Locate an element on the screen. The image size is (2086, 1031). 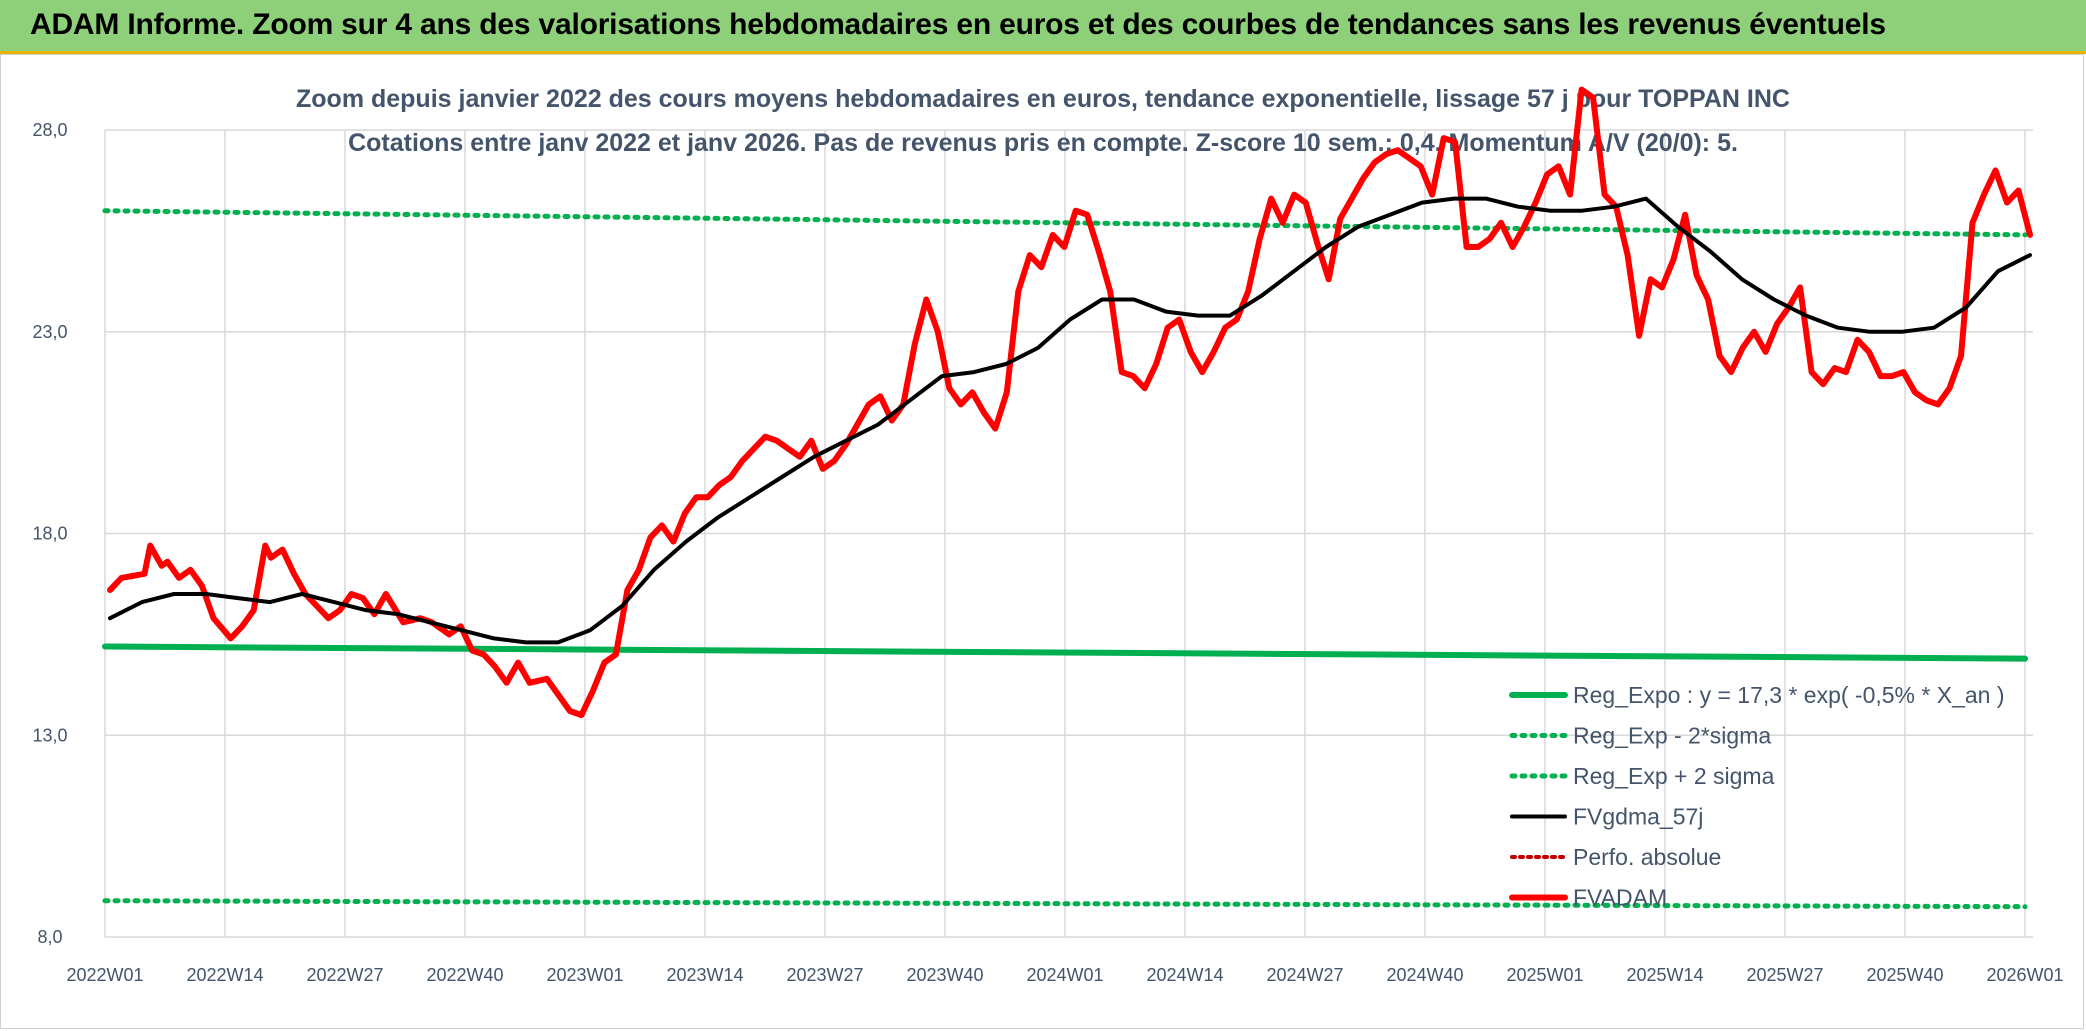
x-tick-label: 2025W27 is located at coordinates (1784, 975).